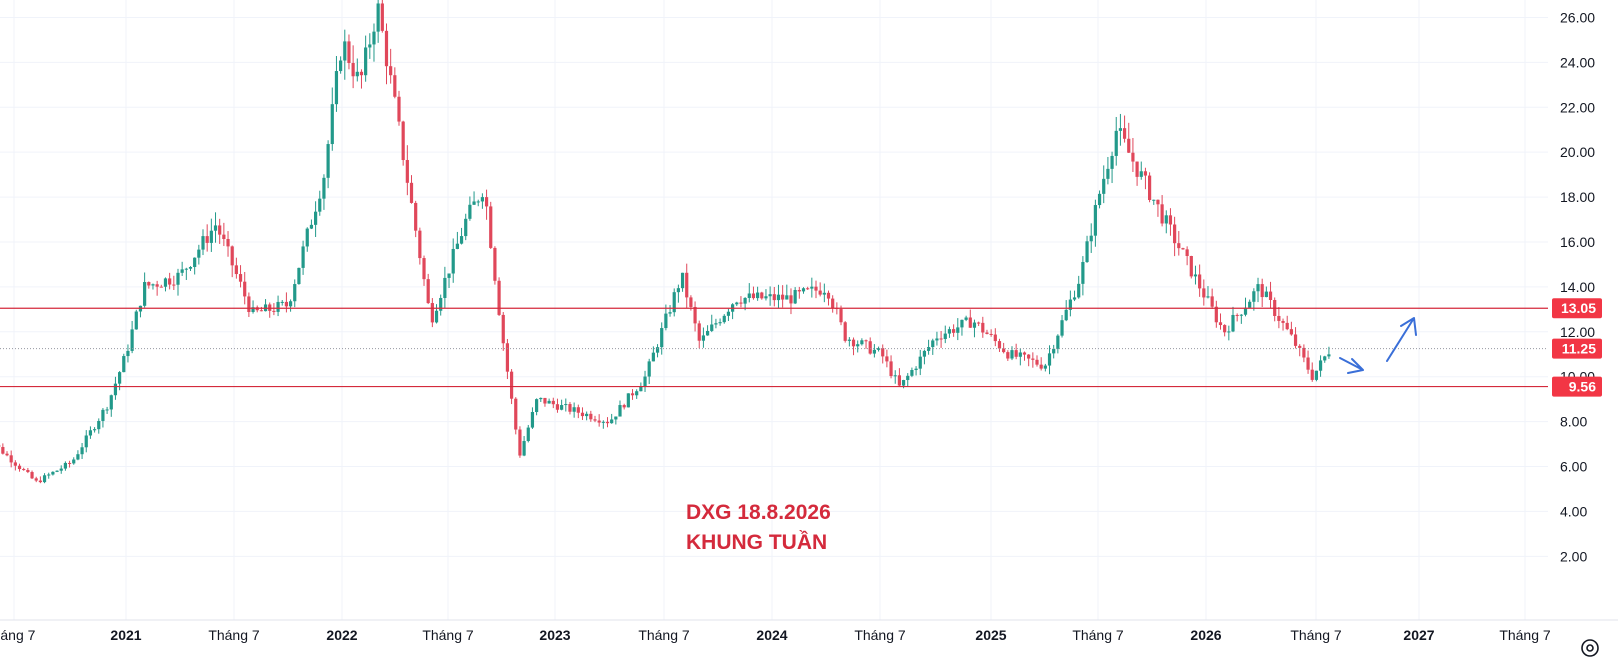  I want to click on gear-icon, so click(1590, 648).